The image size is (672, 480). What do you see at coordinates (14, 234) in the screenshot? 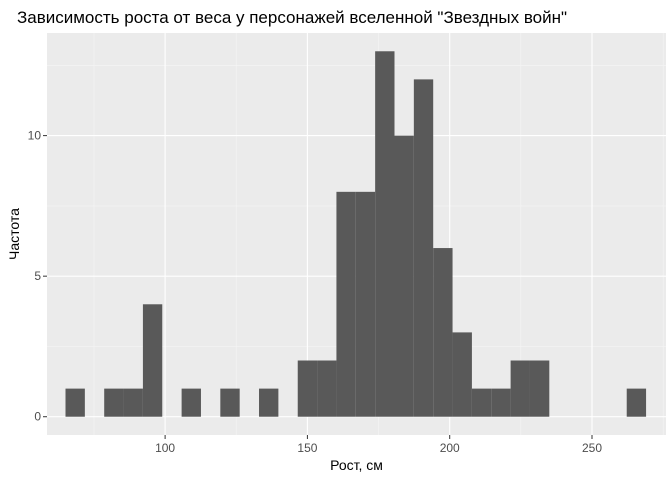
I see `y-axis-title: Частота` at bounding box center [14, 234].